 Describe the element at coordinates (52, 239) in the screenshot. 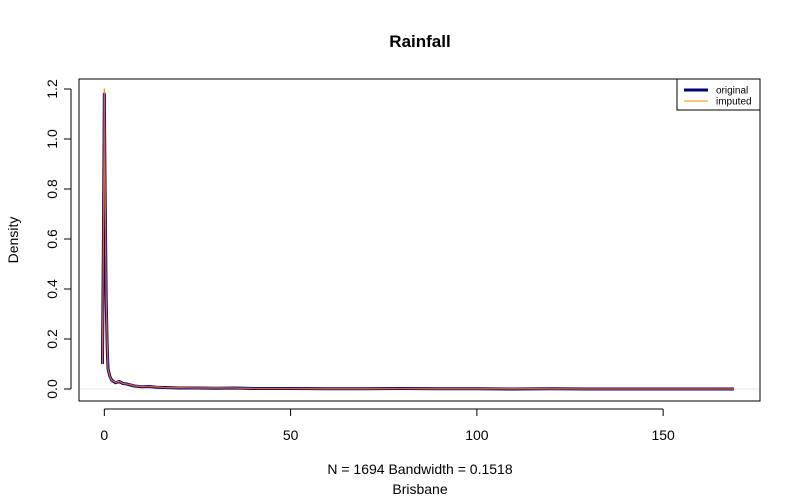

I see `y-tick-label: 0.6` at that location.